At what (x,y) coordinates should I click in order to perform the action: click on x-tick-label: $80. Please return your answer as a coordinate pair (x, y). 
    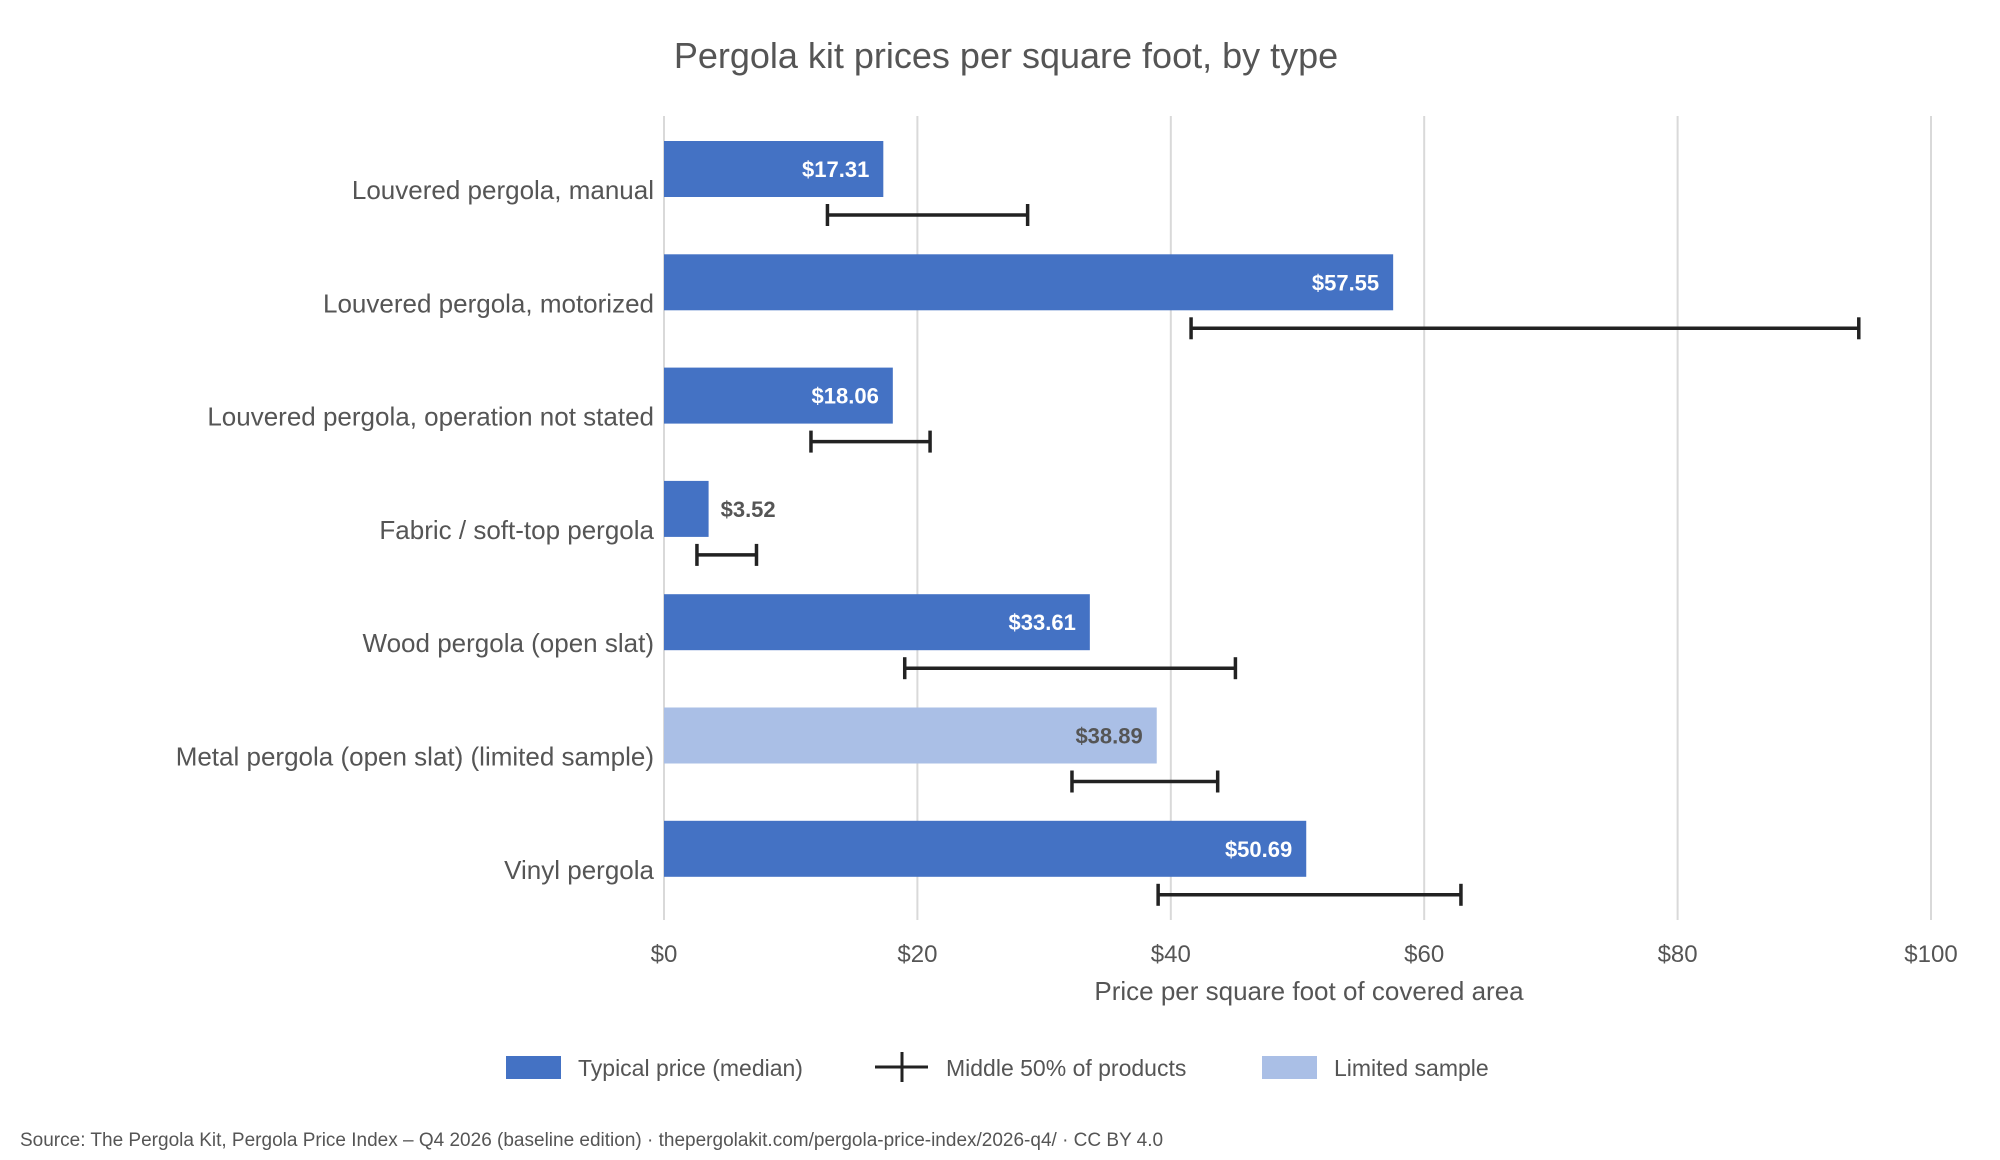
    Looking at the image, I should click on (1678, 954).